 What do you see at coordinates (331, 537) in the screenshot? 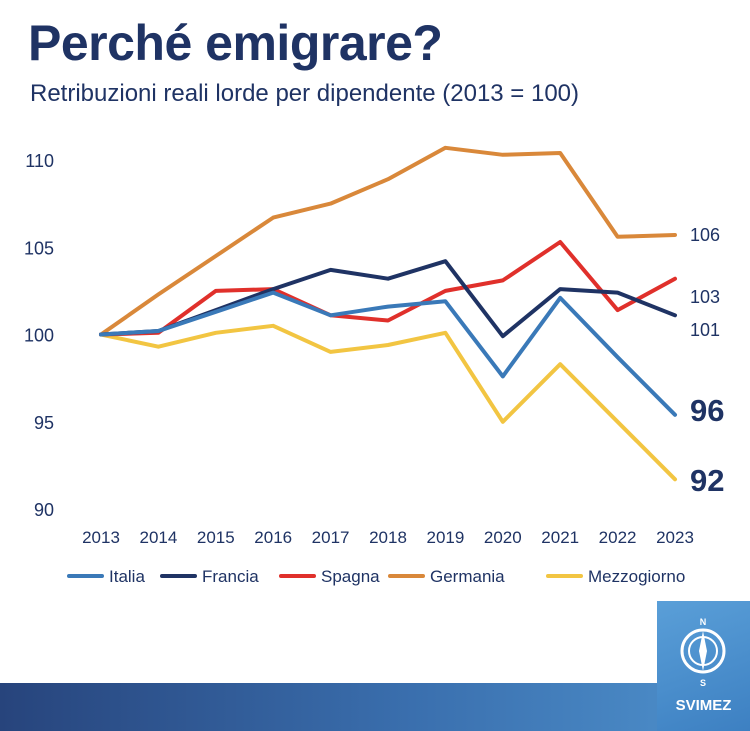
I see `x-tick-label: 2017` at bounding box center [331, 537].